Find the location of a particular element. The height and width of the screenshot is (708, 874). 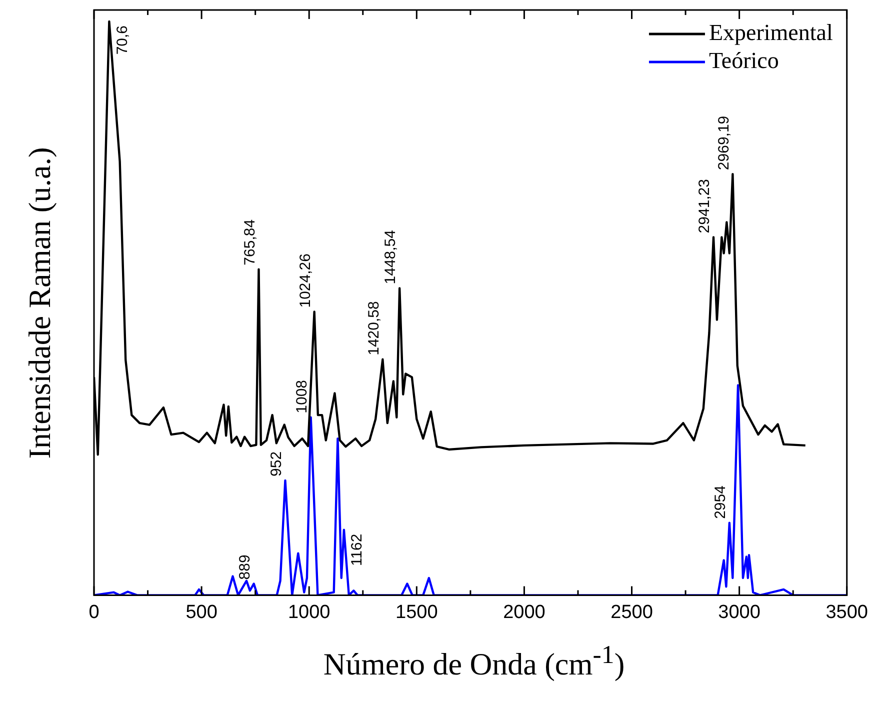

annotation: 2969,19 is located at coordinates (723, 143).